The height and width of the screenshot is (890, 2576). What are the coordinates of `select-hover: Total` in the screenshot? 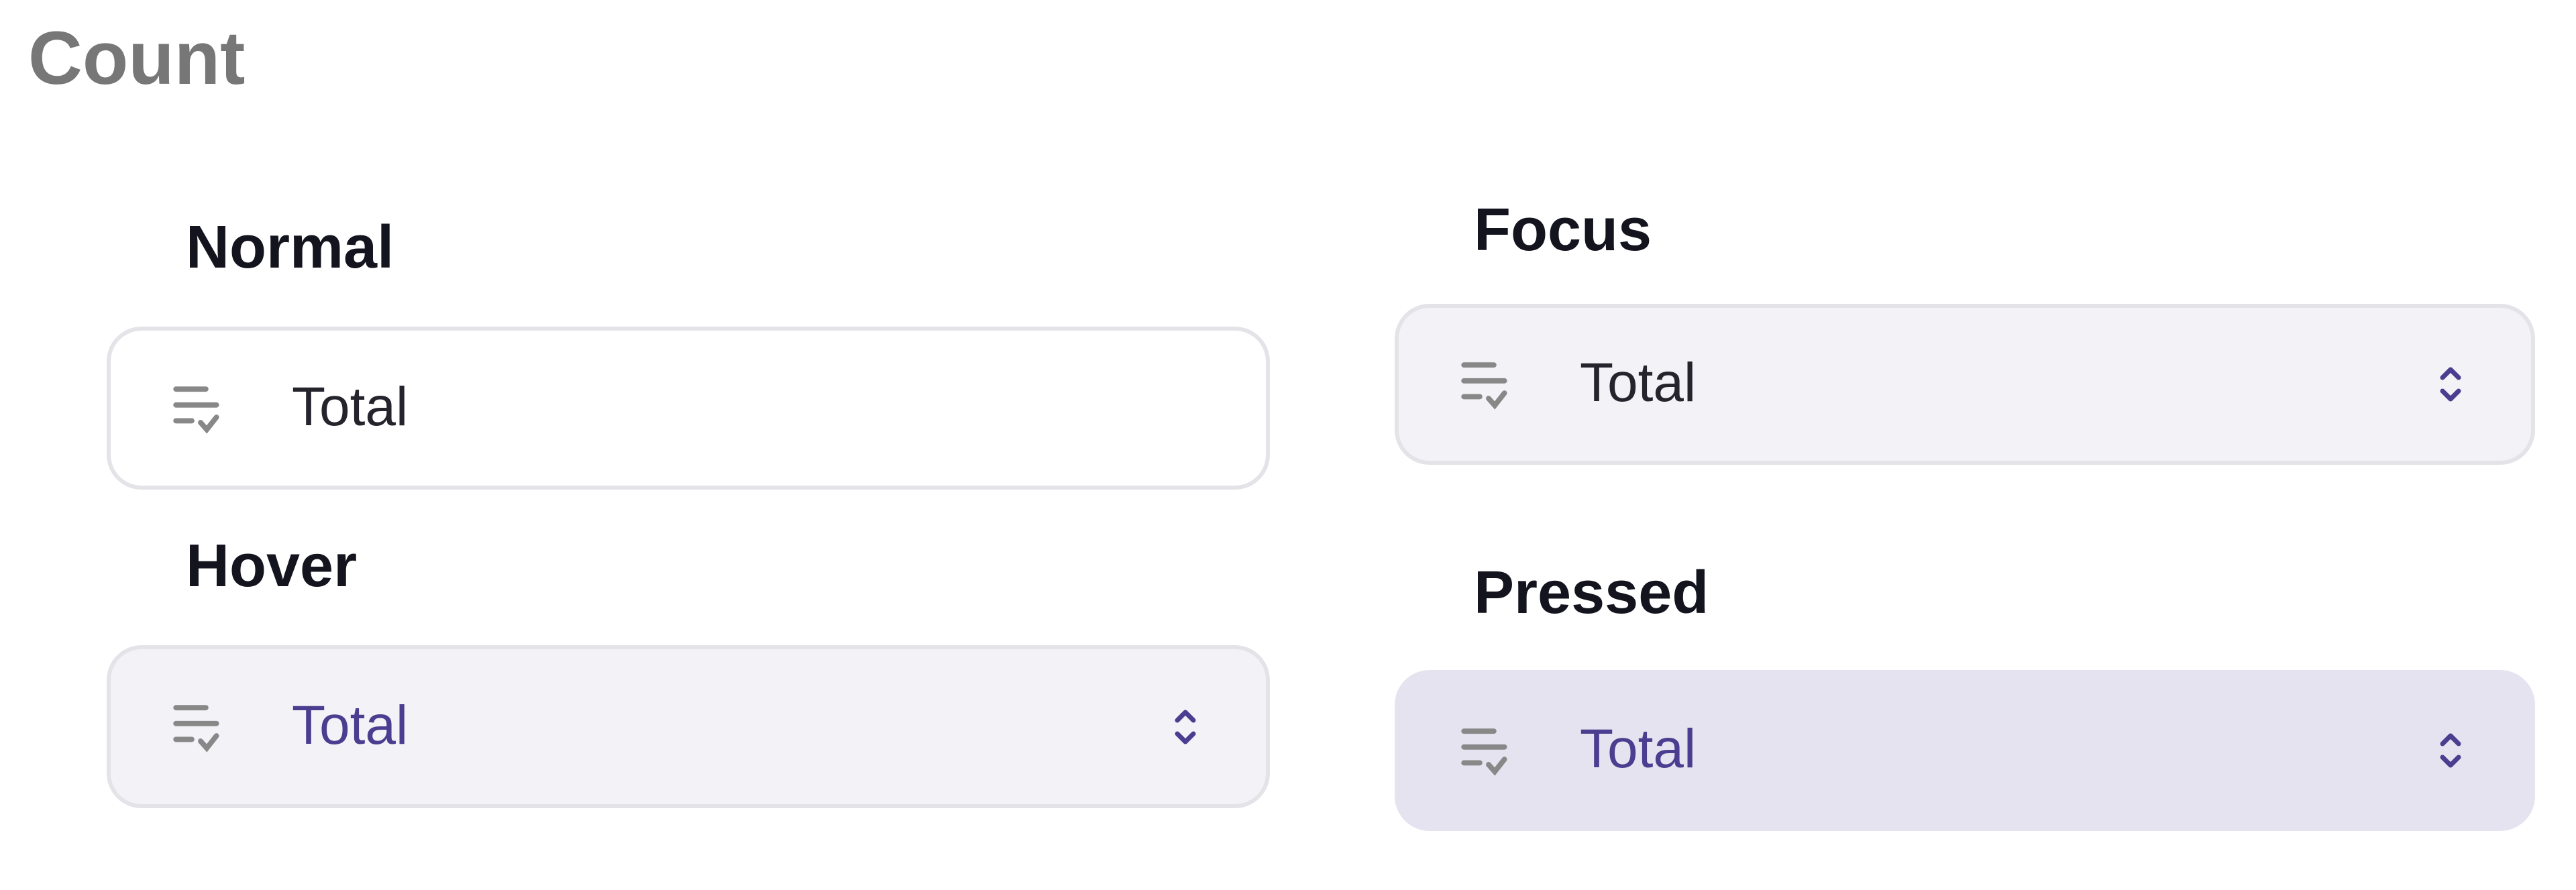 It's located at (688, 726).